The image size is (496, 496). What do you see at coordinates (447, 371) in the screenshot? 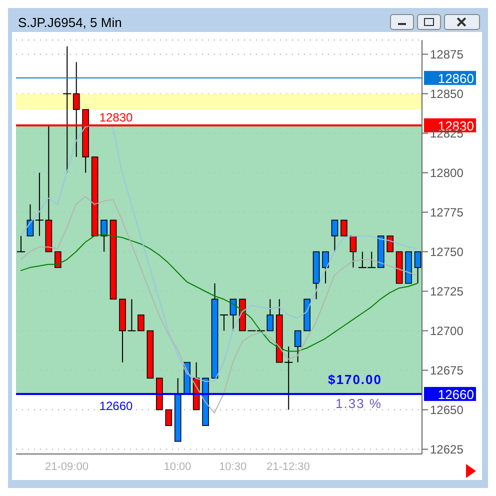
I see `y-tick-label: 12675` at bounding box center [447, 371].